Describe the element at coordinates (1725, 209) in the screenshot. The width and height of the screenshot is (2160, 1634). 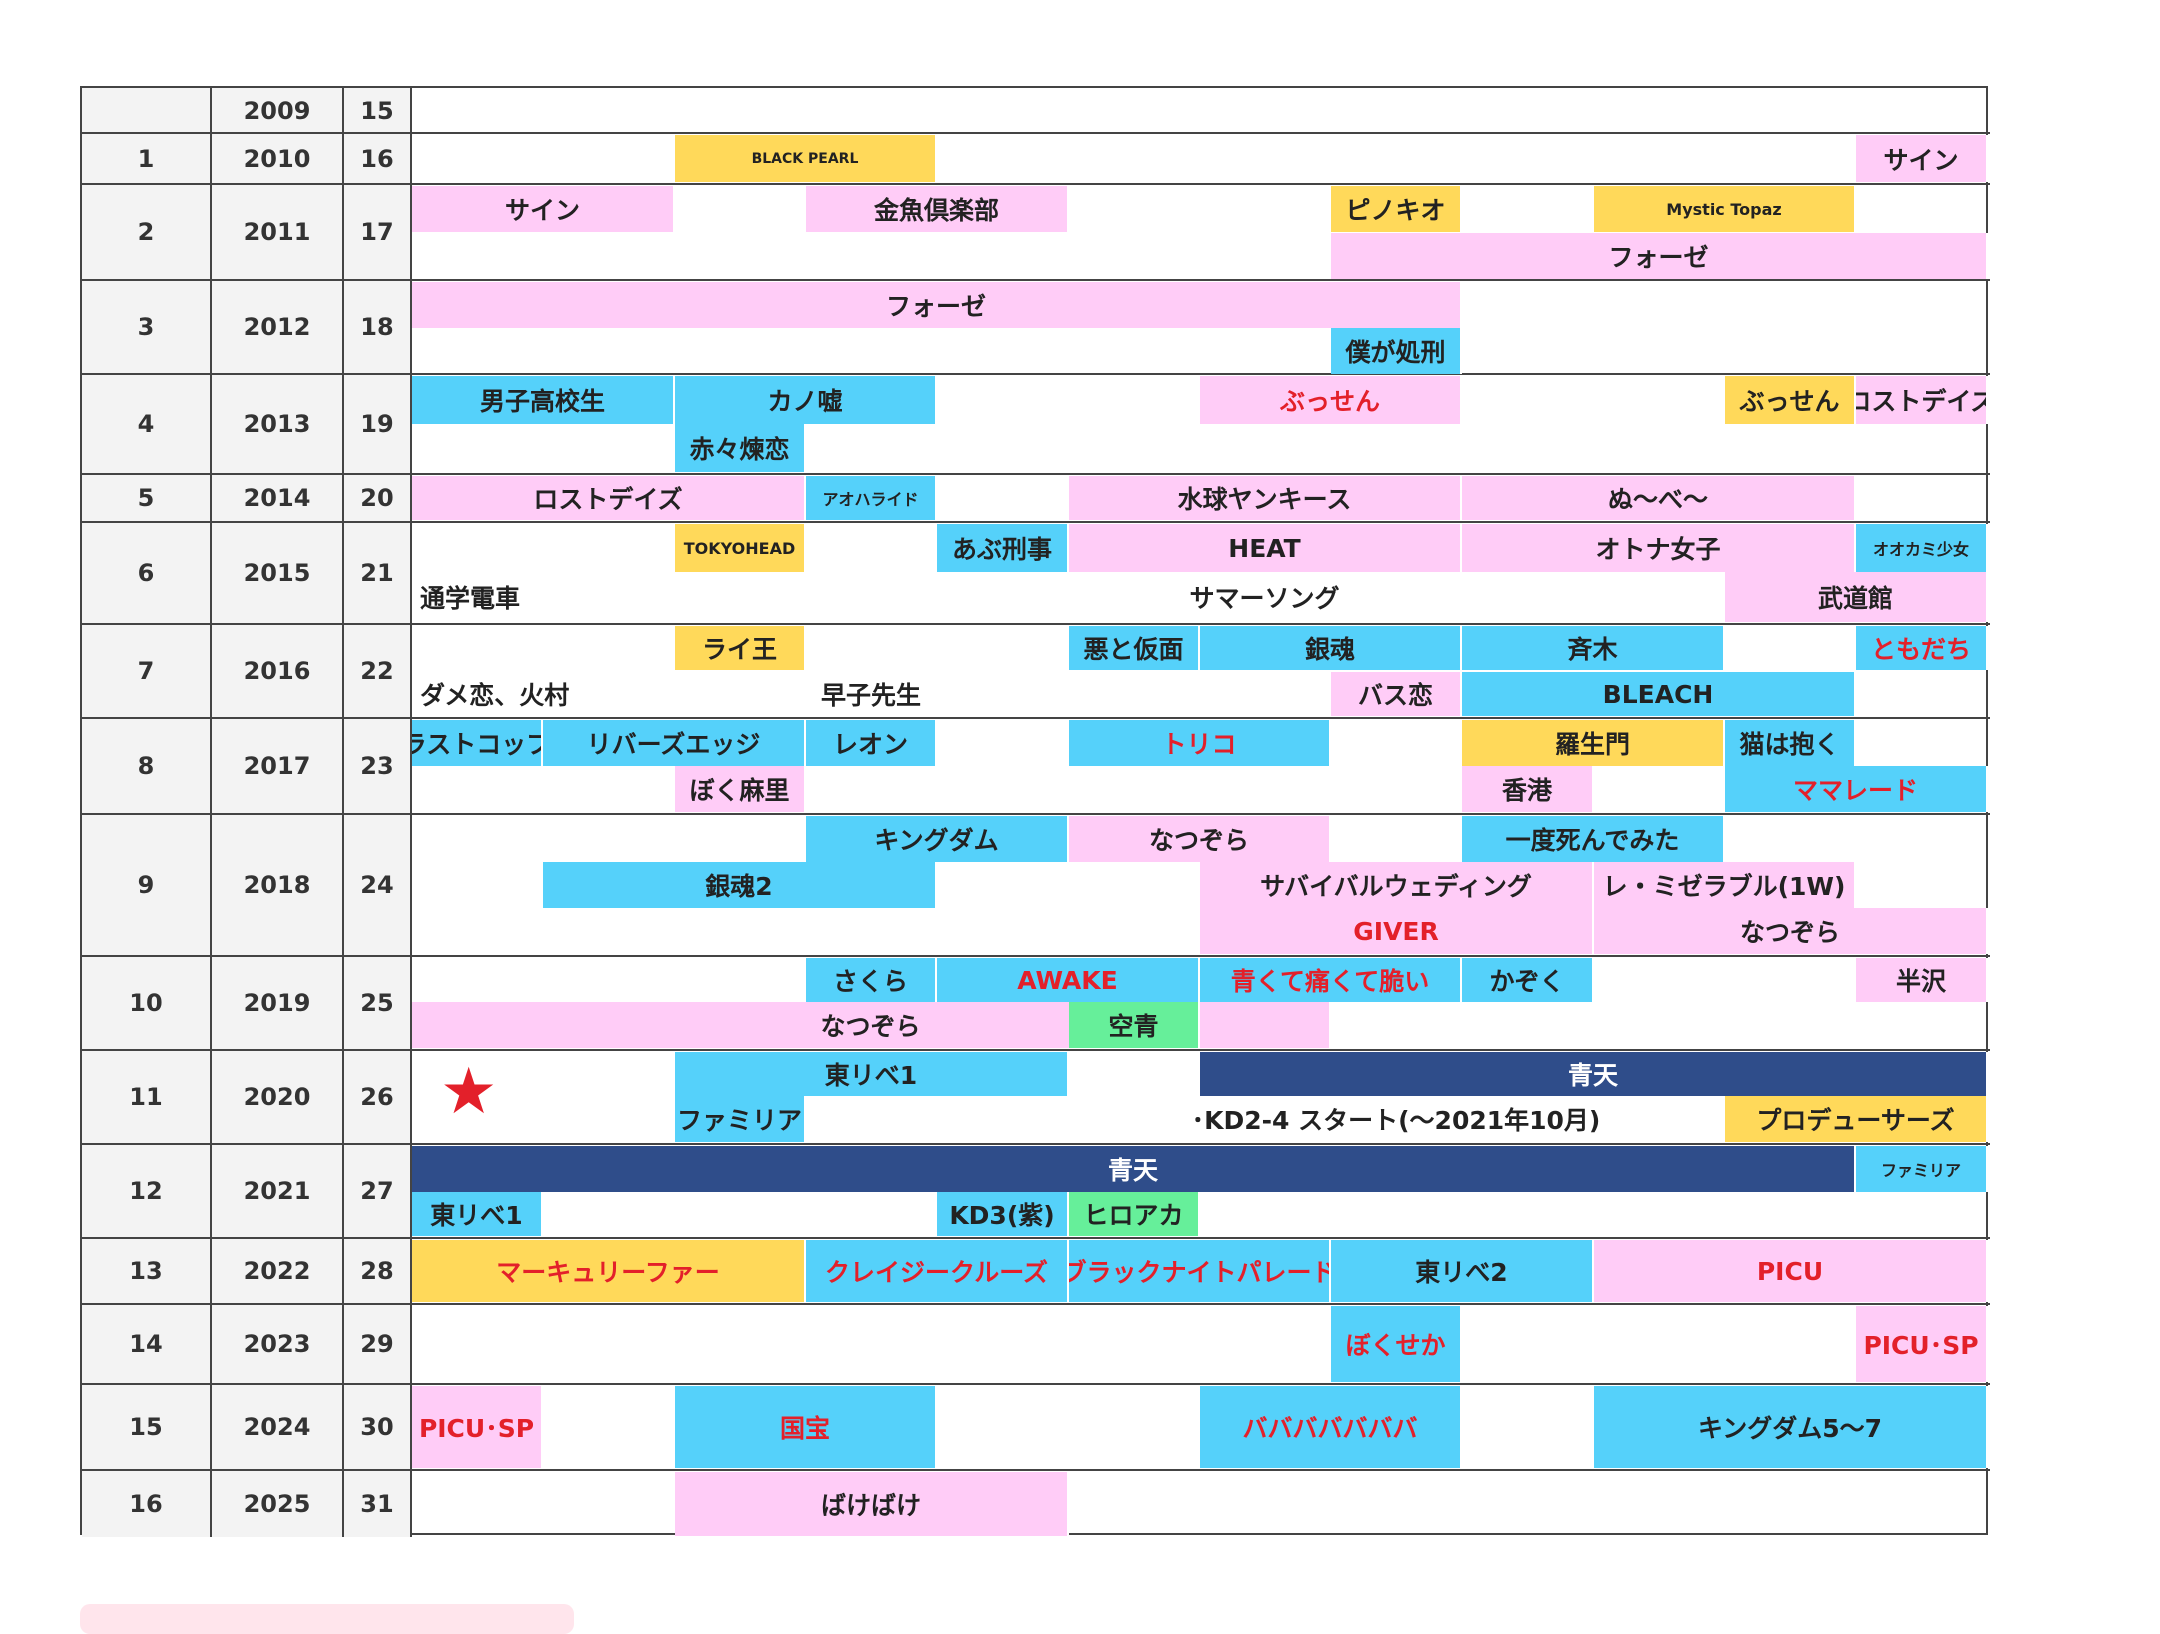
I see `timeline-bar: Mystic Topaz` at that location.